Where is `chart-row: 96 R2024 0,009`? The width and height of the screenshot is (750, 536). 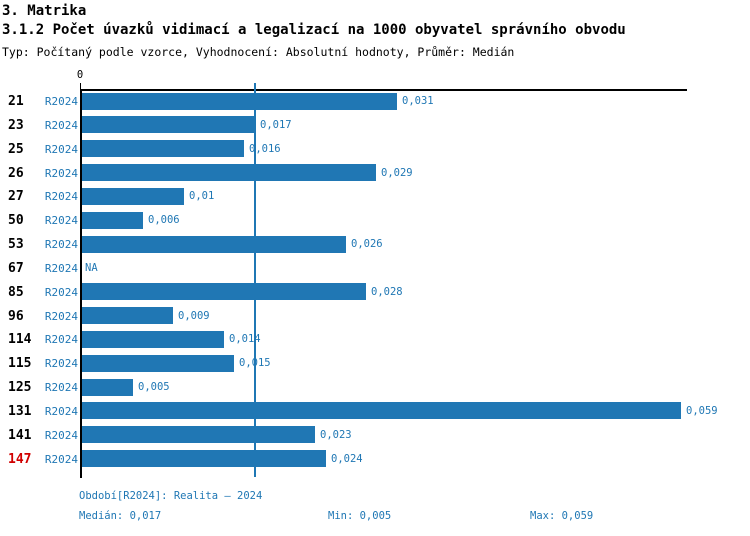 chart-row: 96 R2024 0,009 is located at coordinates (375, 318).